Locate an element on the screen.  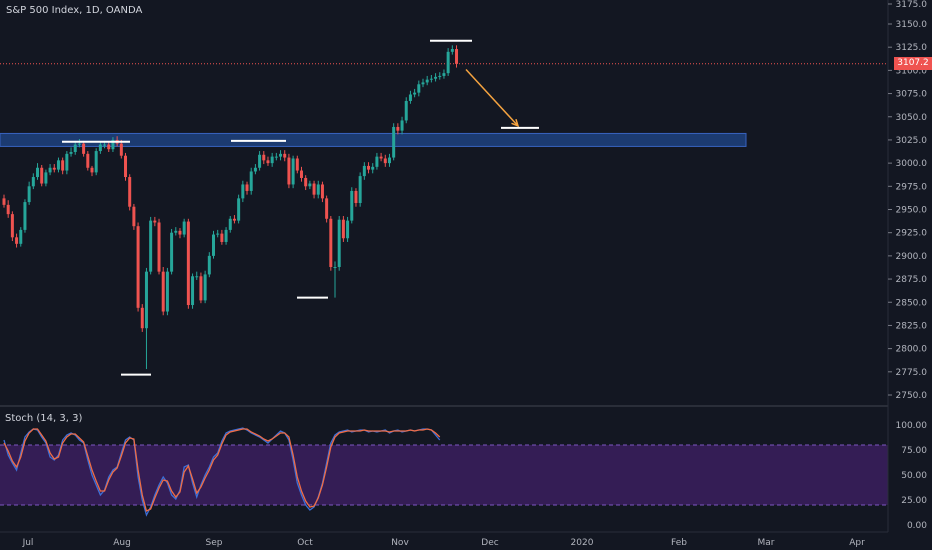
time-axis: Jul Aug Sep Oct Nov Dec 2020 Feb Mar Apr is located at coordinates (444, 543).